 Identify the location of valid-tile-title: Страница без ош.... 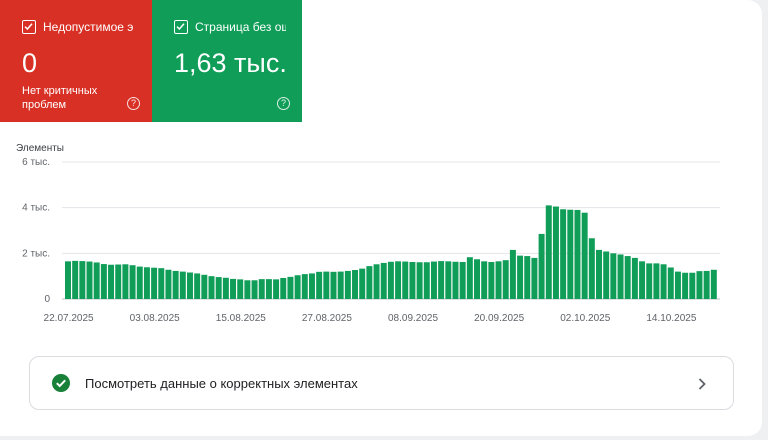
(240, 27).